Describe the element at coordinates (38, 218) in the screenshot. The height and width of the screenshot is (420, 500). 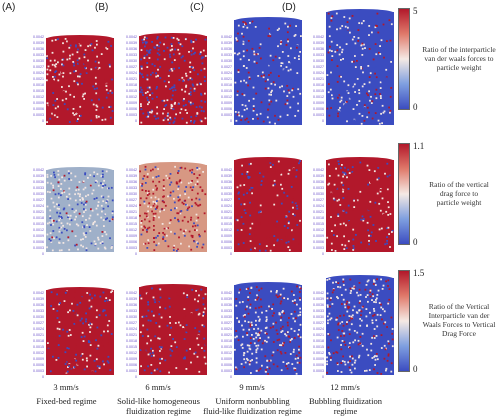
I see `height-tick-label: 0.0018` at that location.